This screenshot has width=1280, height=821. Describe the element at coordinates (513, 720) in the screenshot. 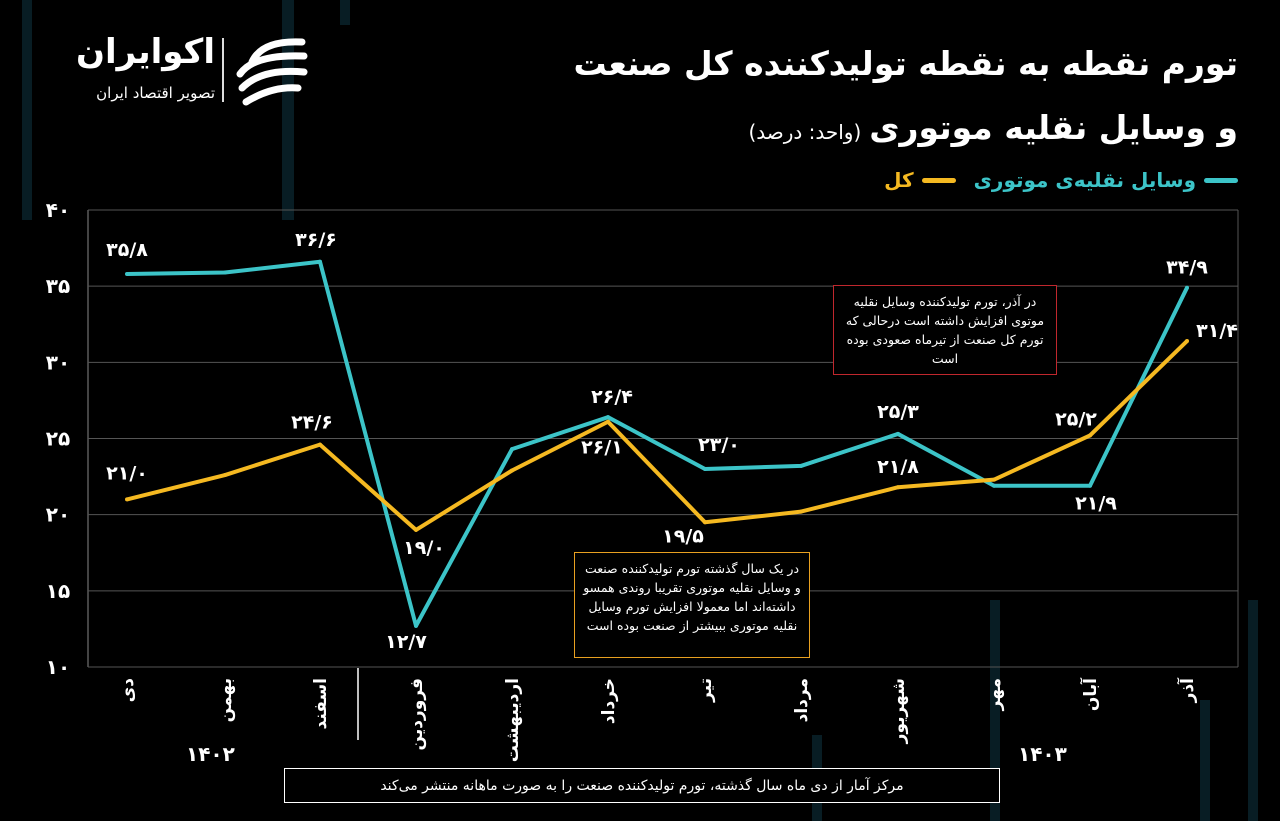

I see `x-tick-label: اردیبهشت` at that location.